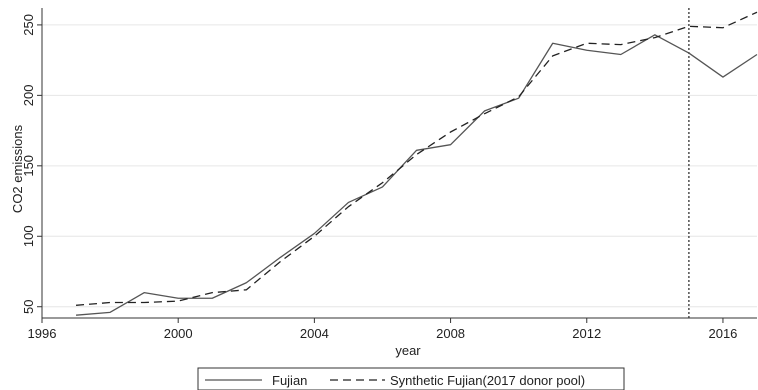  I want to click on y-ticks: 50 100 150 200 250, so click(31, 164).